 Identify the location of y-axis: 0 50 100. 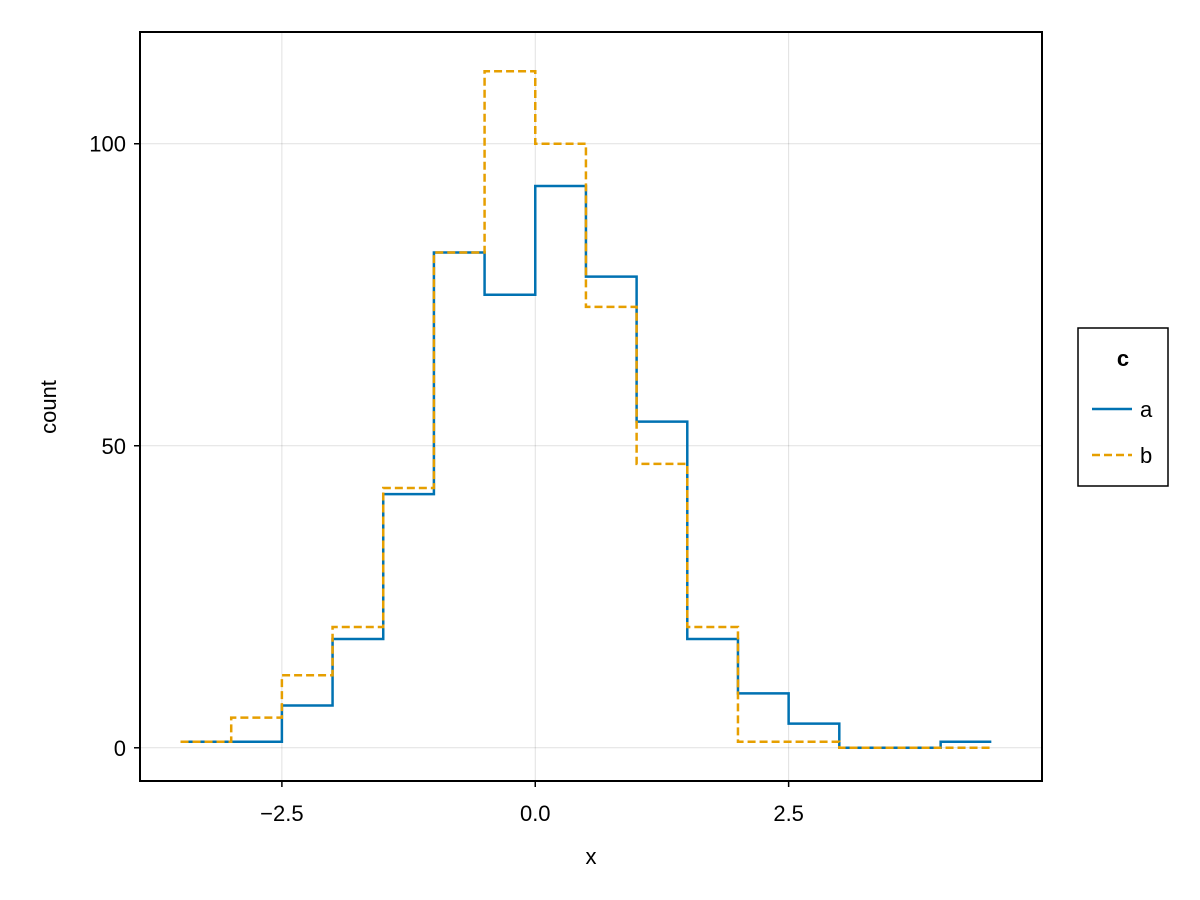
(114, 446).